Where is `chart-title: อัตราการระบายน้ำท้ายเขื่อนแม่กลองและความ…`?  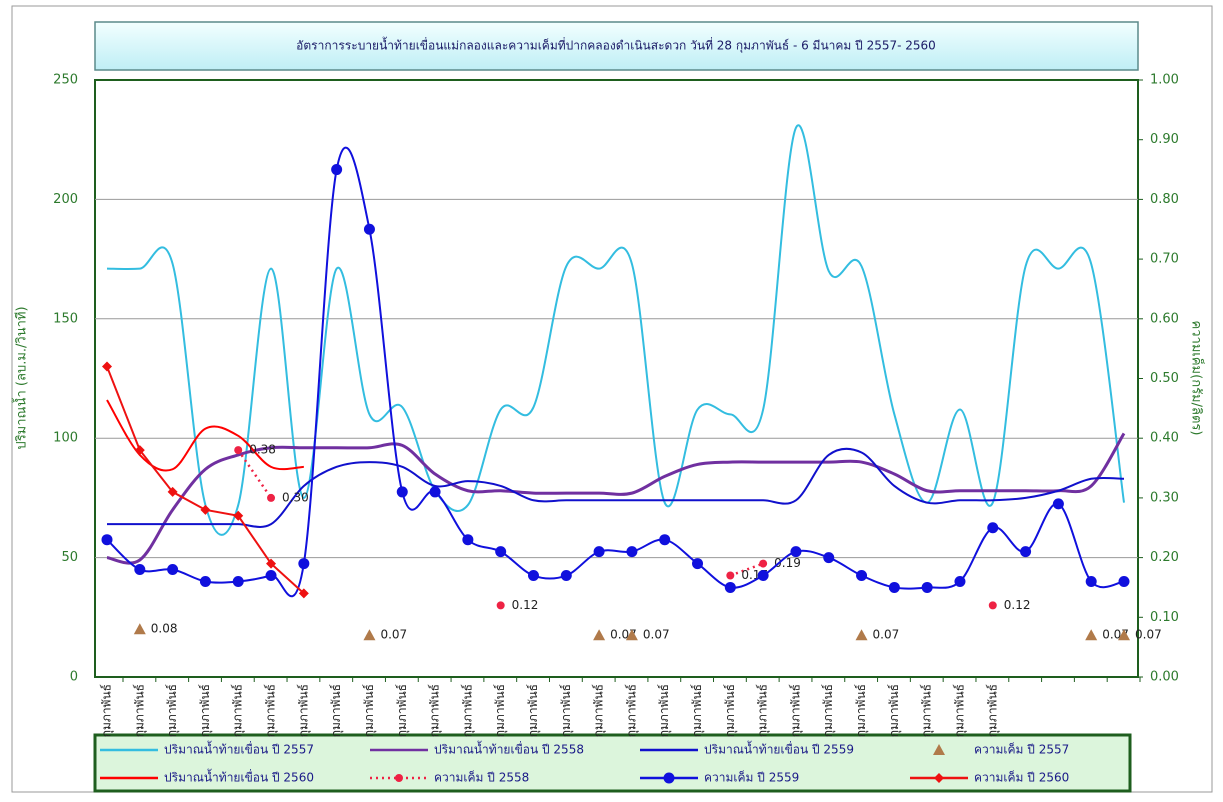 chart-title: อัตราการระบายน้ำท้ายเขื่อนแม่กลองและความ… is located at coordinates (616, 45).